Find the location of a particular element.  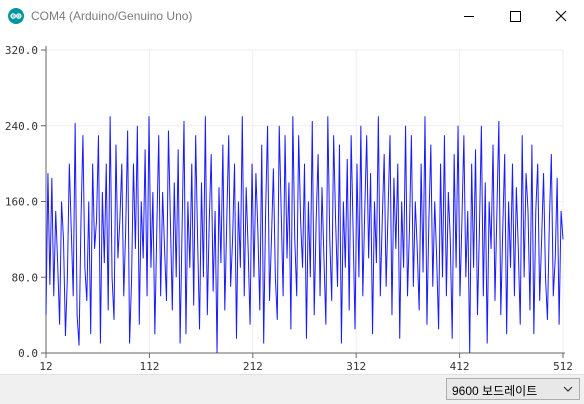

minimize-icon is located at coordinates (469, 16).